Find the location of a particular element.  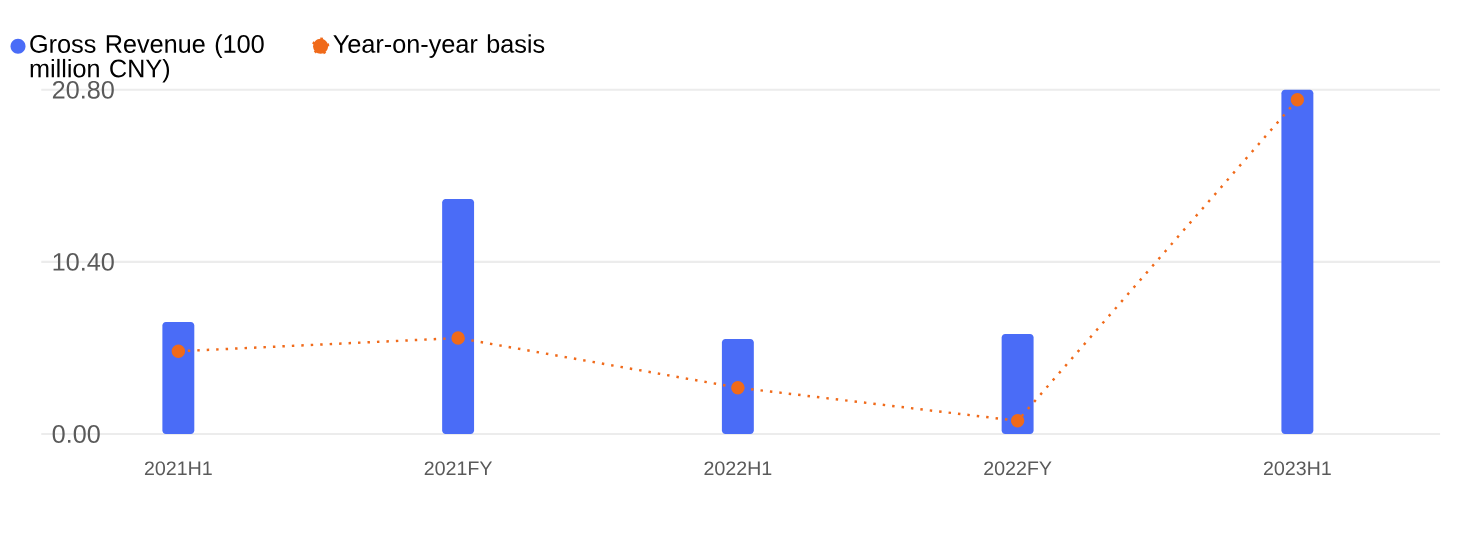

x-tick-label: 2022FY is located at coordinates (1018, 468).